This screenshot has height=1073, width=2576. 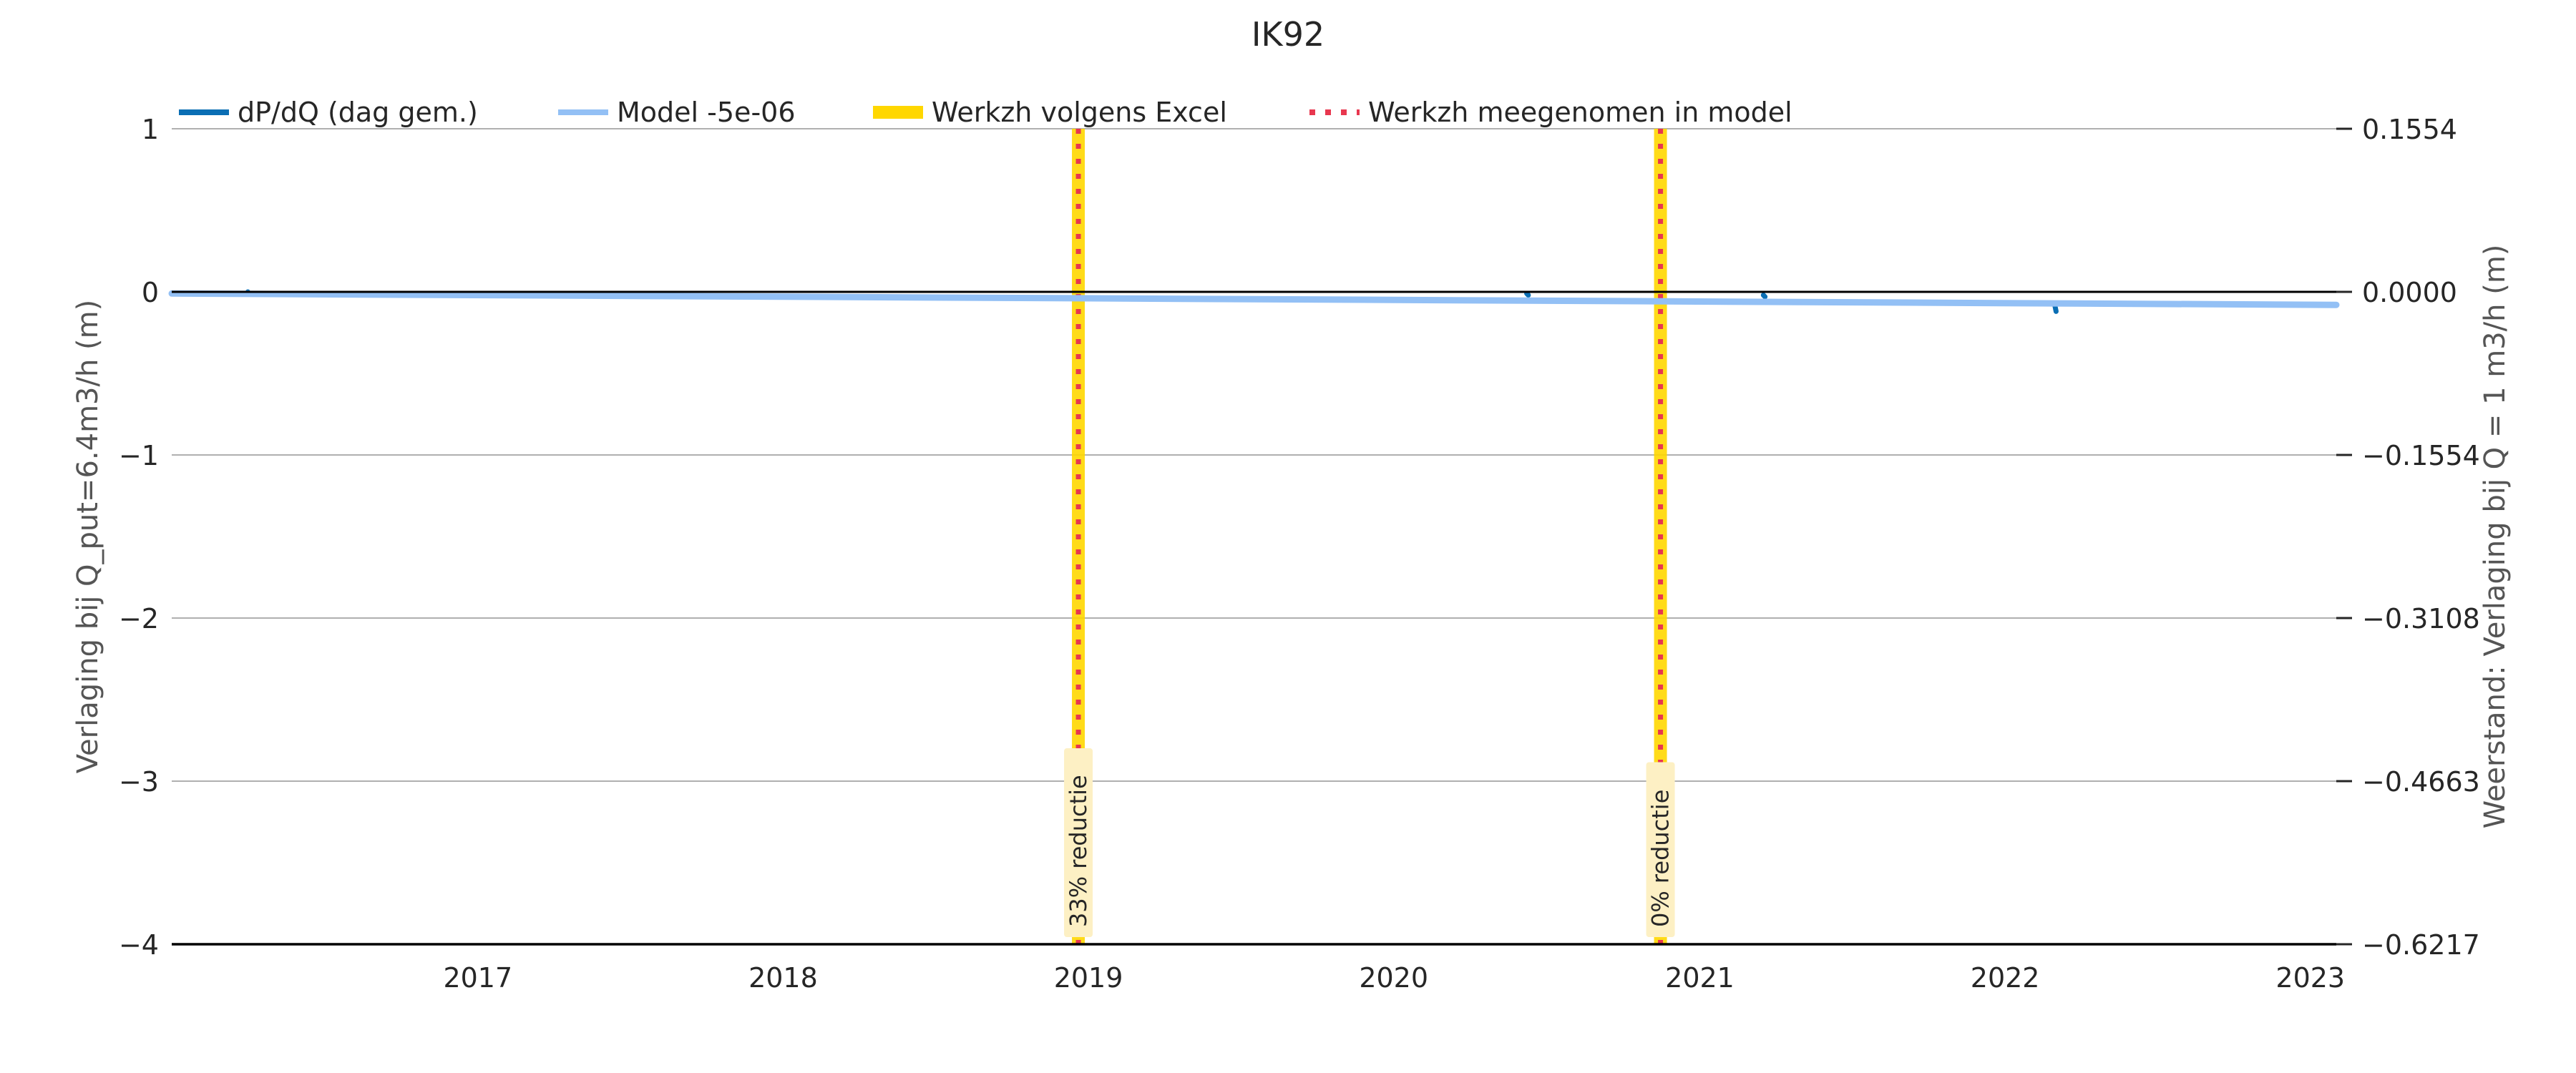 I want to click on y-right-tick-label: −0.6217, so click(x=2421, y=945).